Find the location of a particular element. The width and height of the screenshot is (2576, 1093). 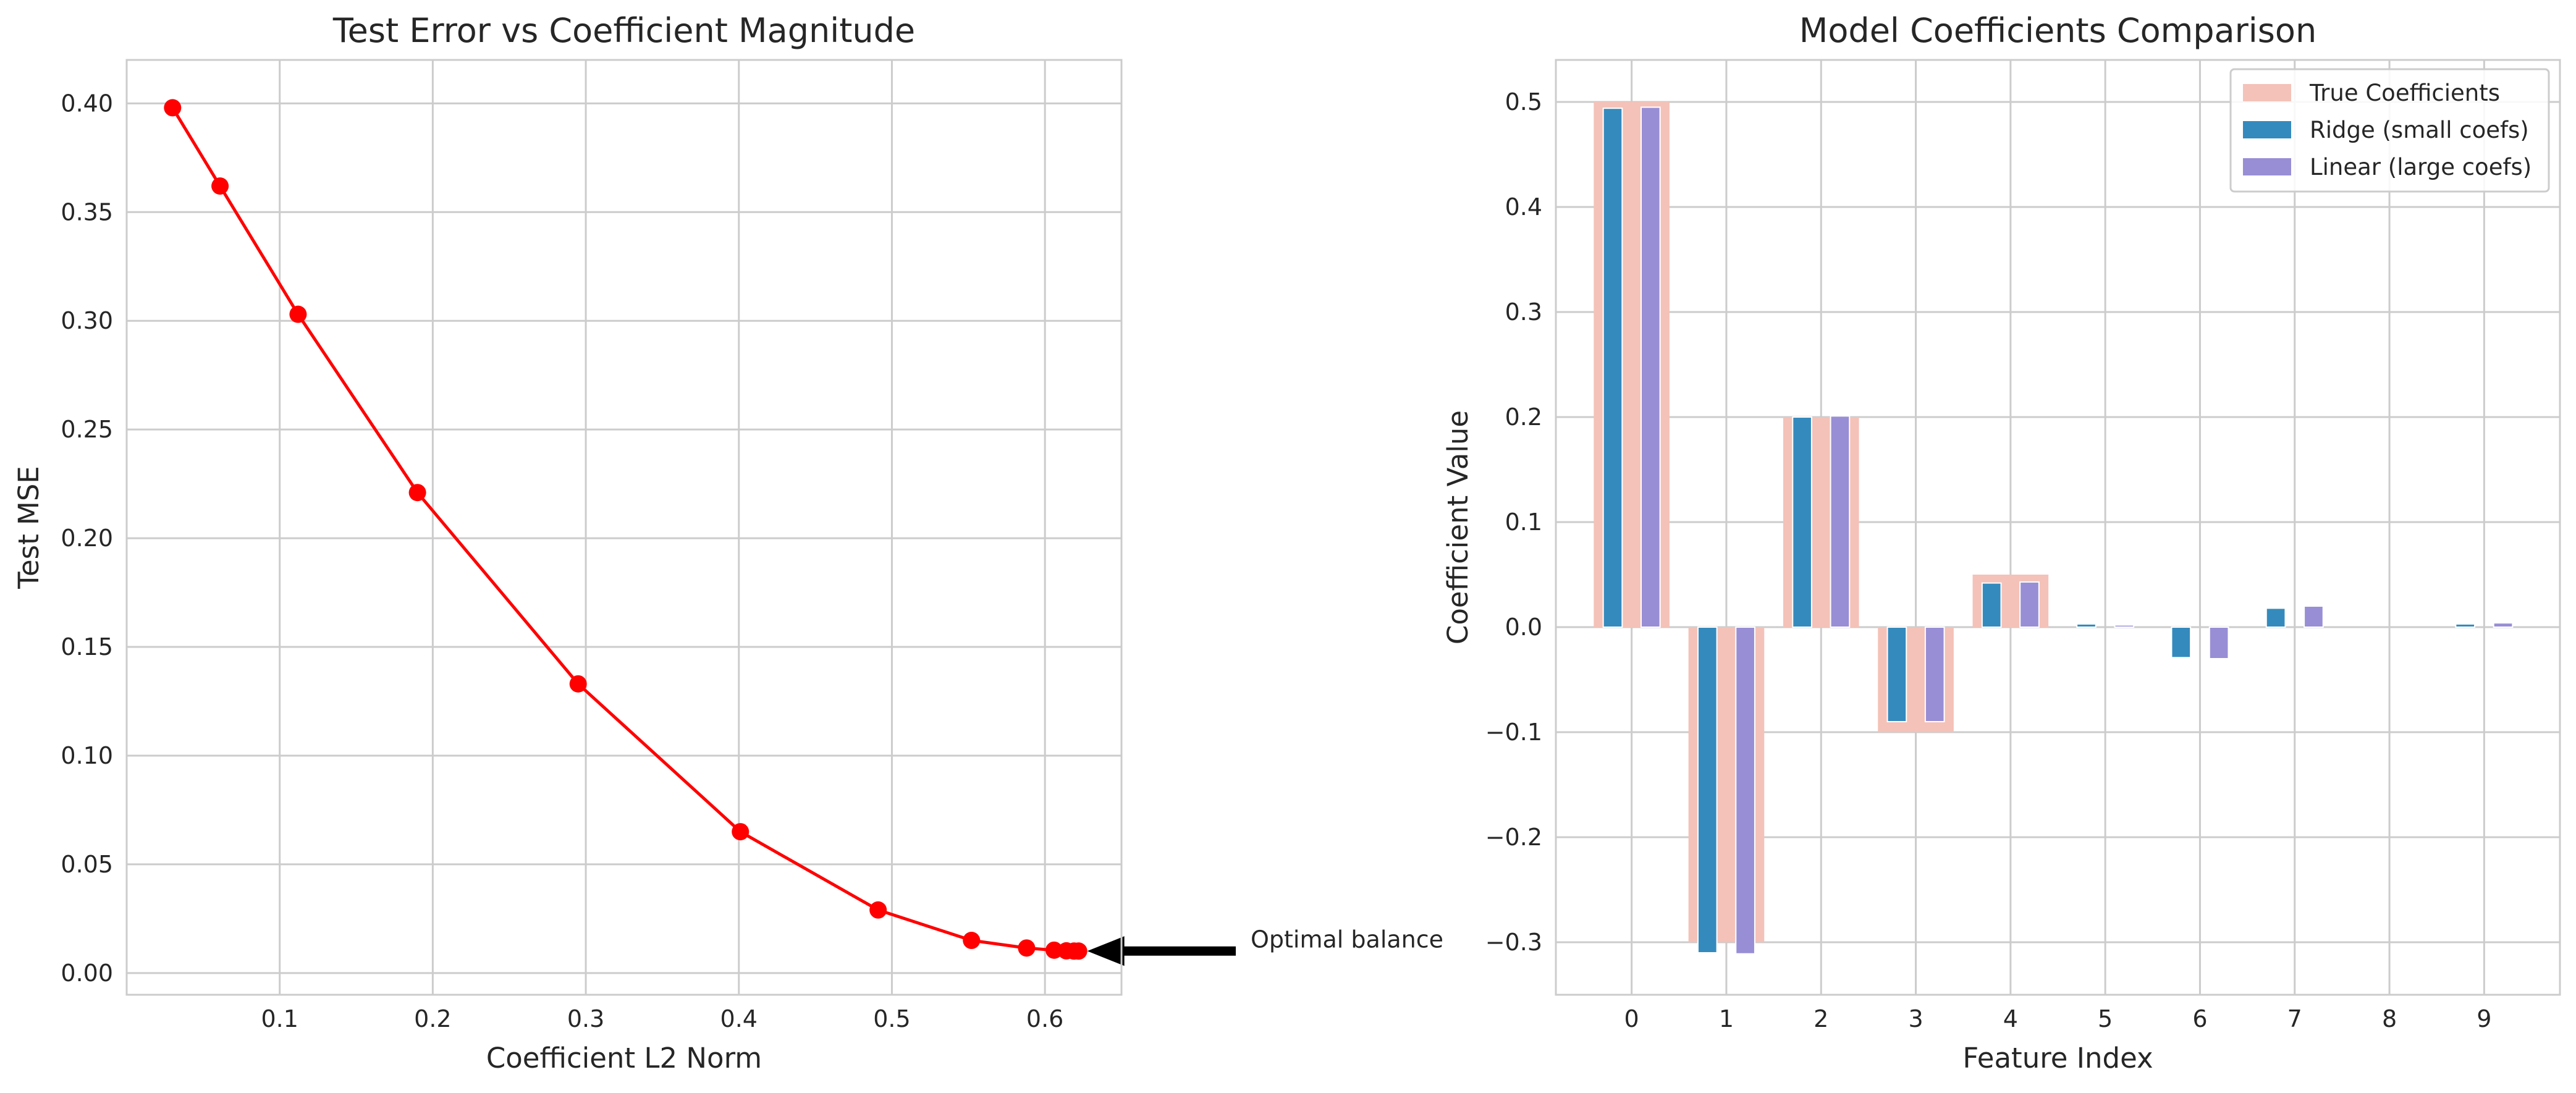

y-tick-label: −0.3 is located at coordinates (1513, 943).